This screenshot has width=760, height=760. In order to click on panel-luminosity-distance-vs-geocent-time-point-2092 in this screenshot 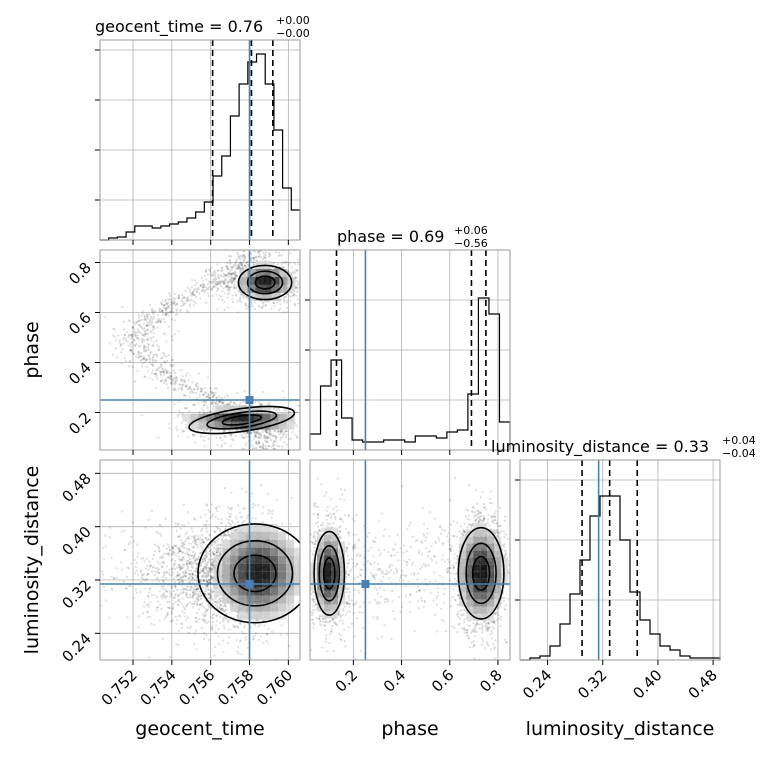, I will do `click(226, 614)`.